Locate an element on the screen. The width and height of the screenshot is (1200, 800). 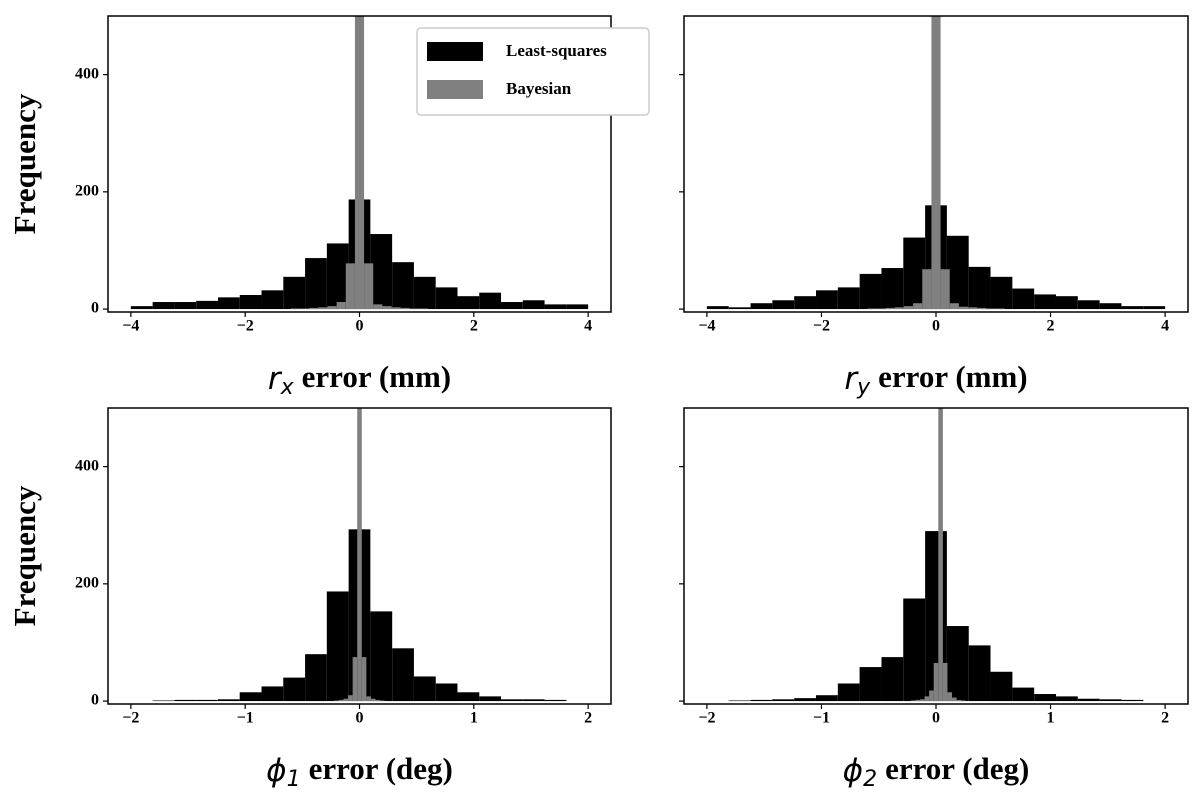
y-axis-label: Frequency is located at coordinates (24, 163).